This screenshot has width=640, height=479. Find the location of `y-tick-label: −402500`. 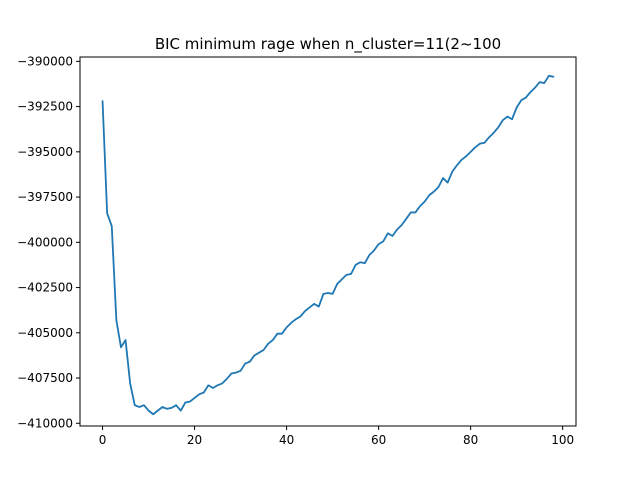

y-tick-label: −402500 is located at coordinates (45, 288).